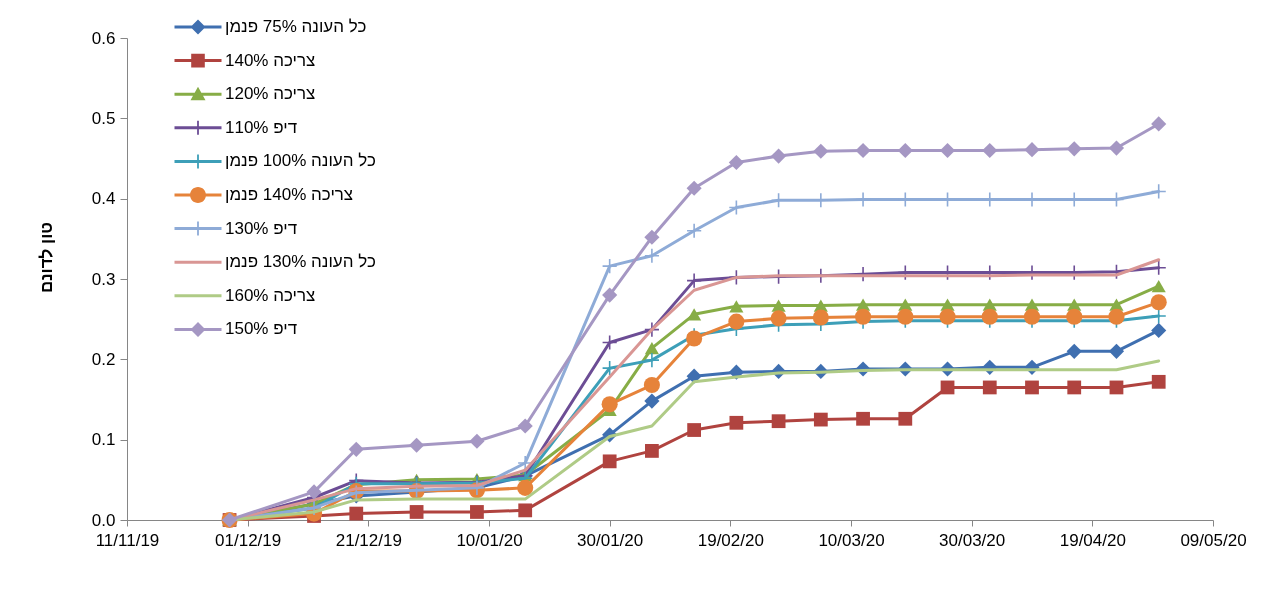 The width and height of the screenshot is (1283, 595). I want to click on y-axis-title: טון לדונם, so click(46, 257).